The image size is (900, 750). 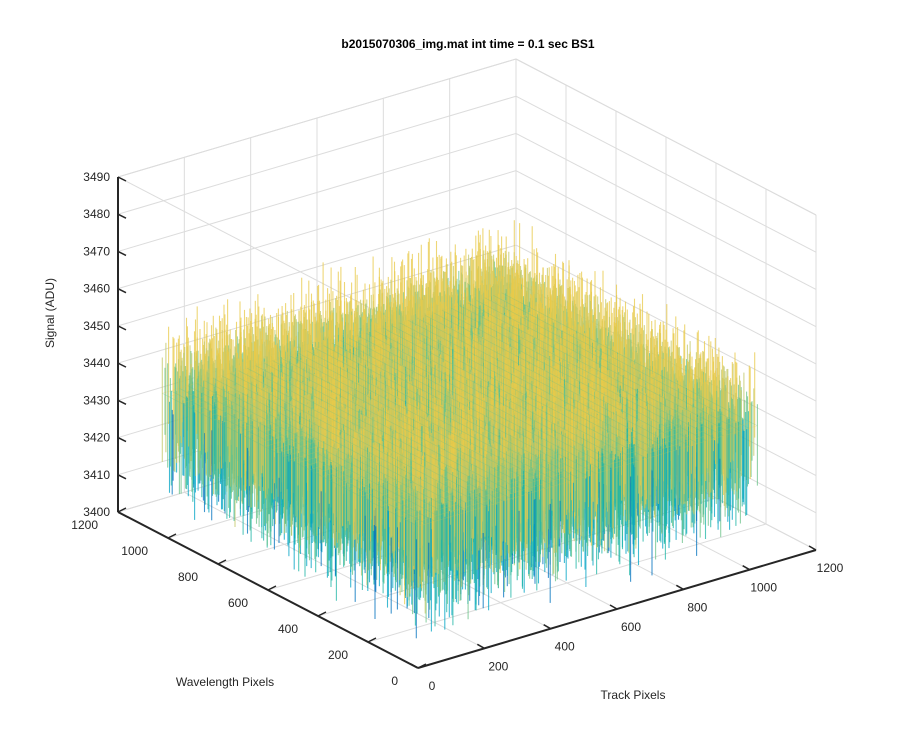 I want to click on floor-grid-line, so click(x=567, y=583).